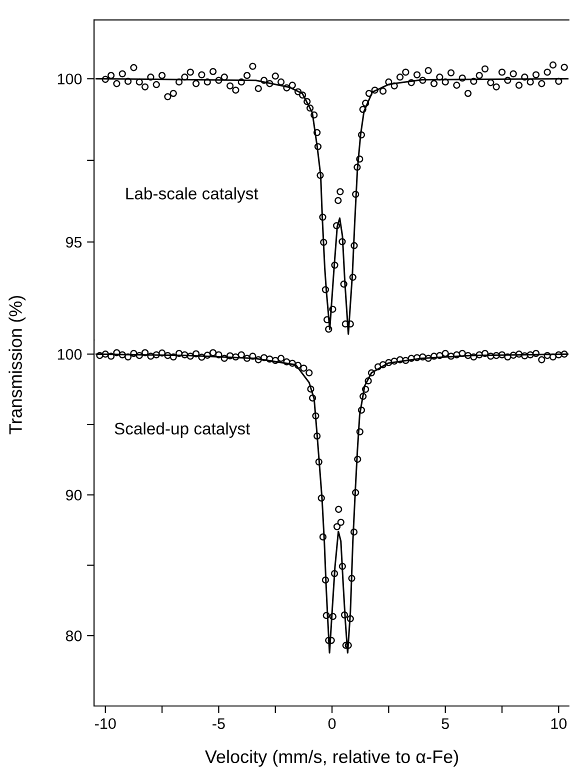 The image size is (570, 776). What do you see at coordinates (17, 365) in the screenshot?
I see `y-axis-title: Transmission (%)` at bounding box center [17, 365].